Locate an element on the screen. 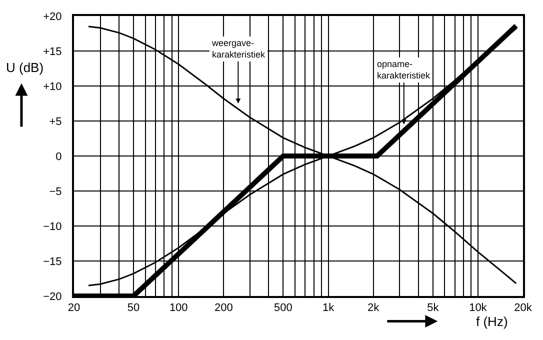  x-tick-label: 500 is located at coordinates (283, 308).